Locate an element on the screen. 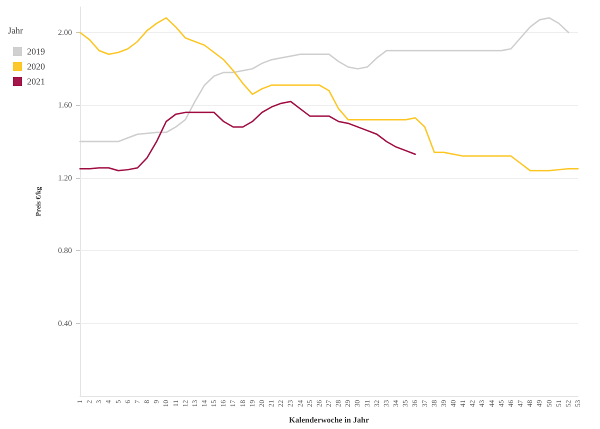 This screenshot has width=600, height=429. legend-label: 2021 is located at coordinates (36, 81).